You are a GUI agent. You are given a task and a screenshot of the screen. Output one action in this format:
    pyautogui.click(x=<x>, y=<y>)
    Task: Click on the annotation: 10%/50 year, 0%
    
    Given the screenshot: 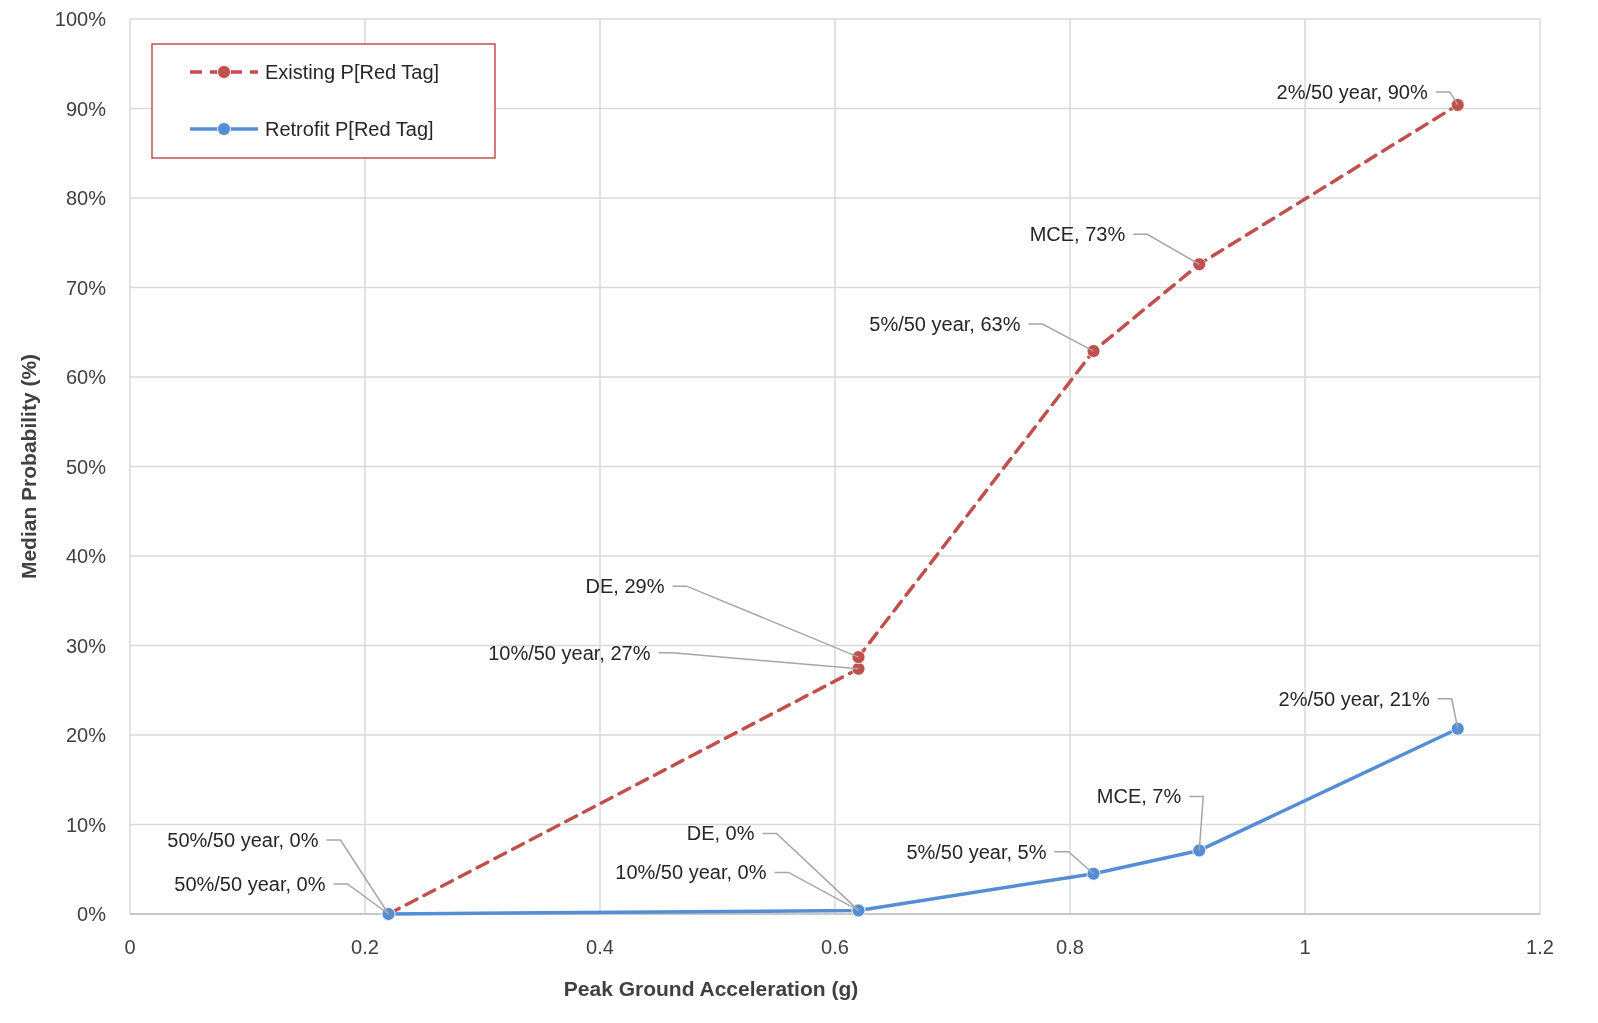 What is the action you would take?
    pyautogui.click(x=691, y=872)
    